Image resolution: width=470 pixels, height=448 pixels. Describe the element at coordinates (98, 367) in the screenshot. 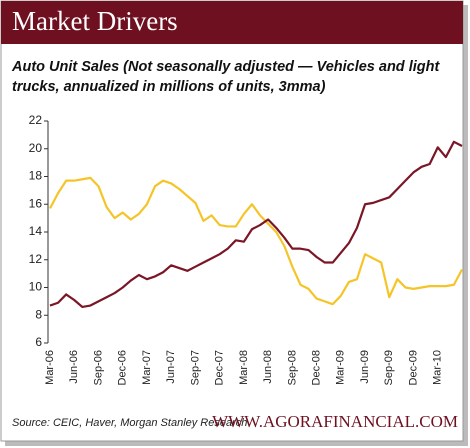

I see `x-tick-label: Sep-06` at that location.